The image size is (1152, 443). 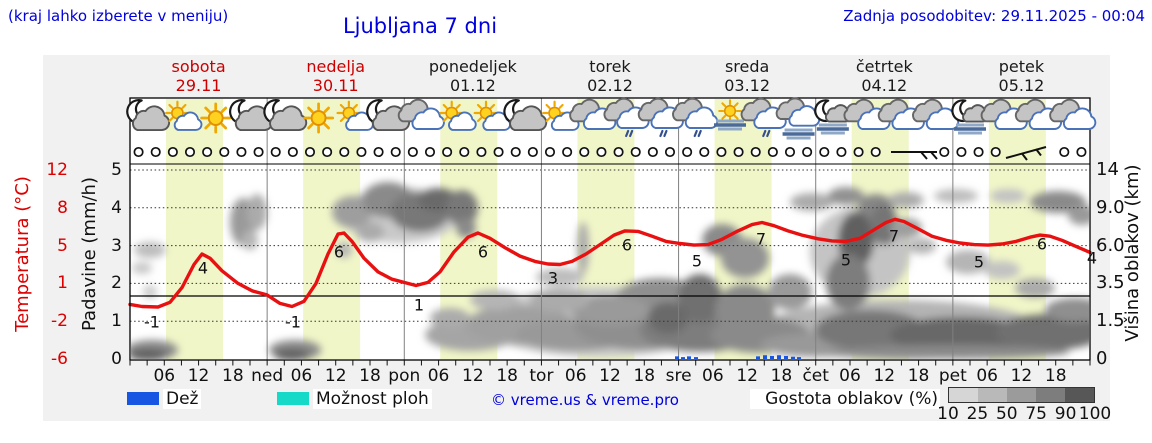 I want to click on weather-icon-sun-fog, so click(x=730, y=115).